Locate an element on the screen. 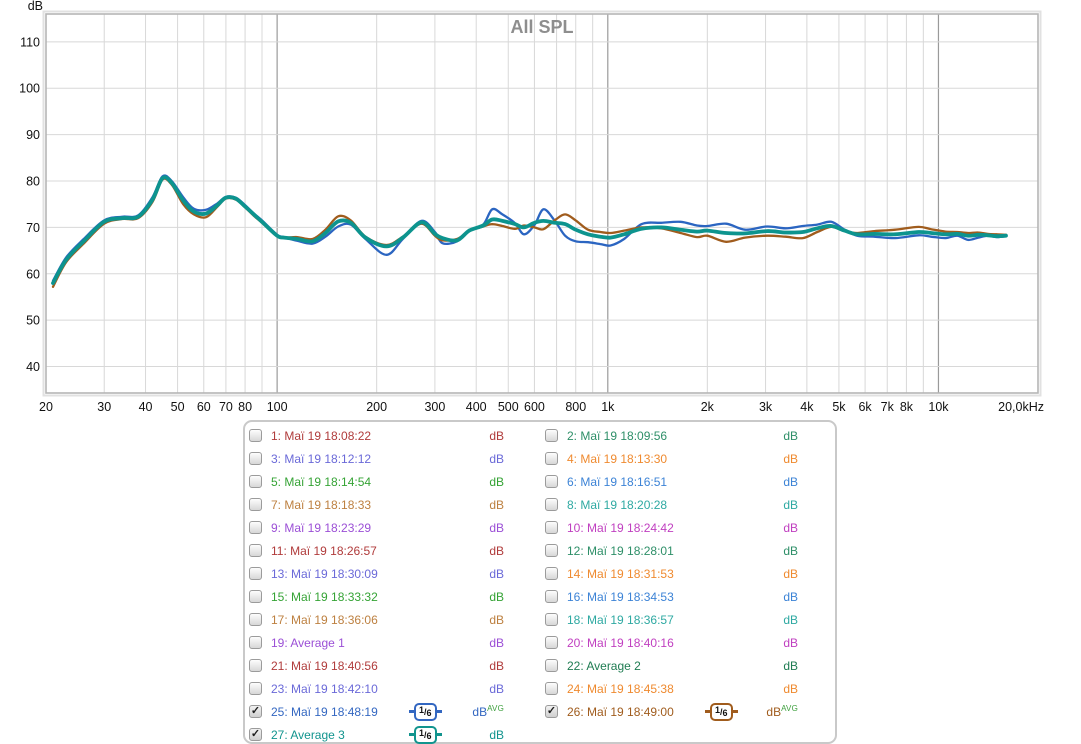  x-tick-label: 20,0kHz is located at coordinates (1021, 407).